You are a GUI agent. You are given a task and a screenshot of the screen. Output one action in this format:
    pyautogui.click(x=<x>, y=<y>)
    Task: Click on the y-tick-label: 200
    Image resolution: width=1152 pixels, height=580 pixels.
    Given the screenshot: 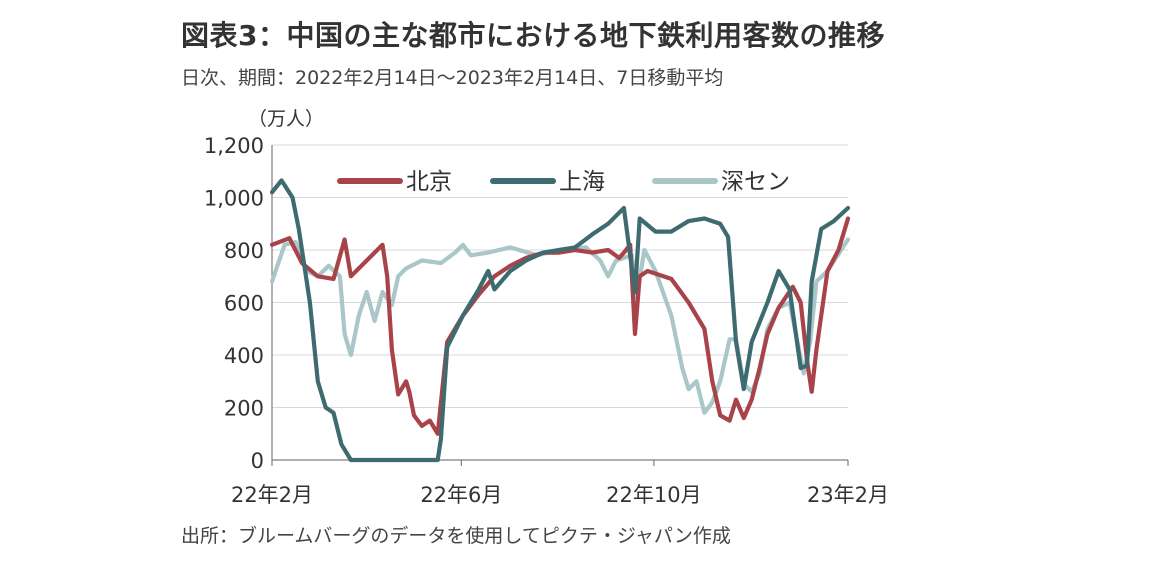 What is the action you would take?
    pyautogui.click(x=244, y=409)
    